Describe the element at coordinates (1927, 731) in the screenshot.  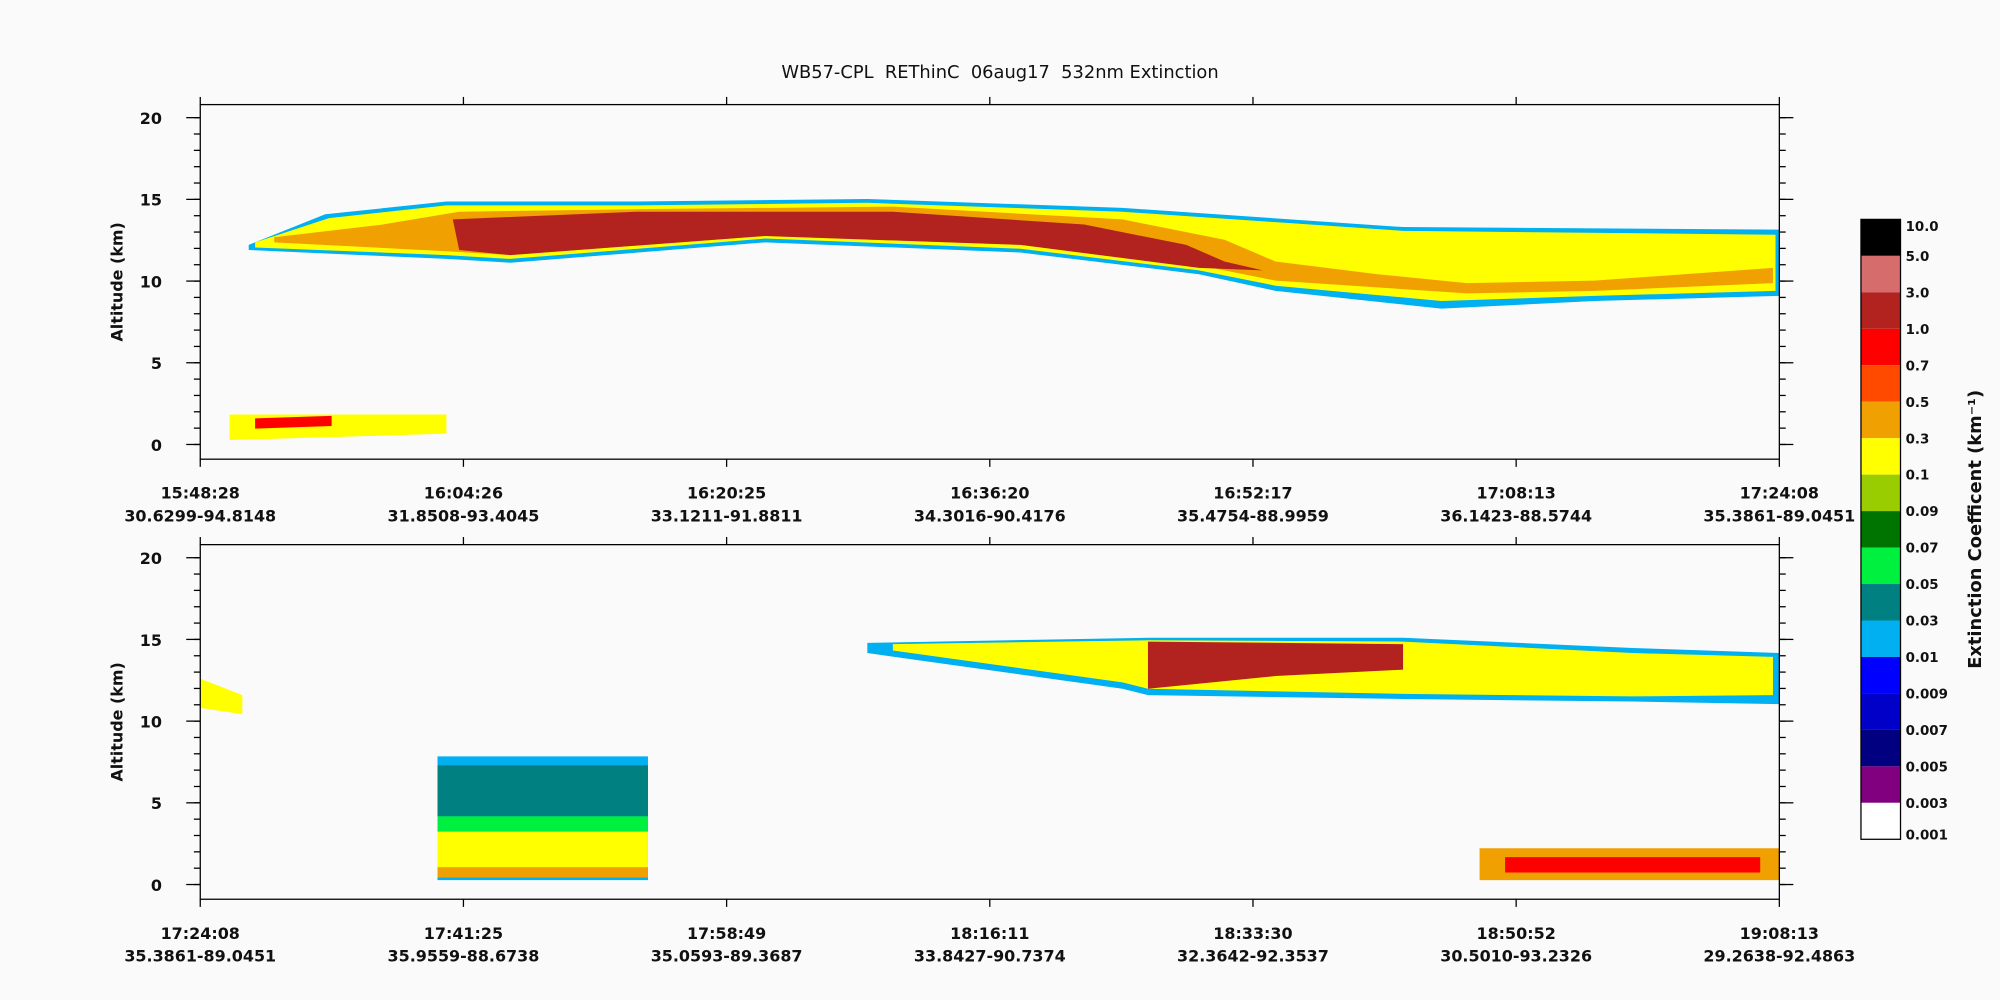
I see `colorbar-level: 0.007` at that location.